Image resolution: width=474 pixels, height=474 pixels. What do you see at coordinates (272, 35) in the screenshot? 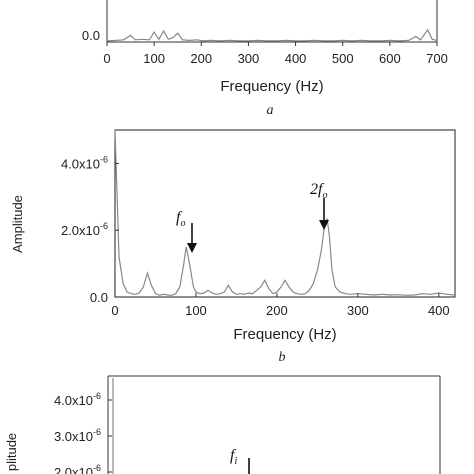
I see `panel-a-series-line` at bounding box center [272, 35].